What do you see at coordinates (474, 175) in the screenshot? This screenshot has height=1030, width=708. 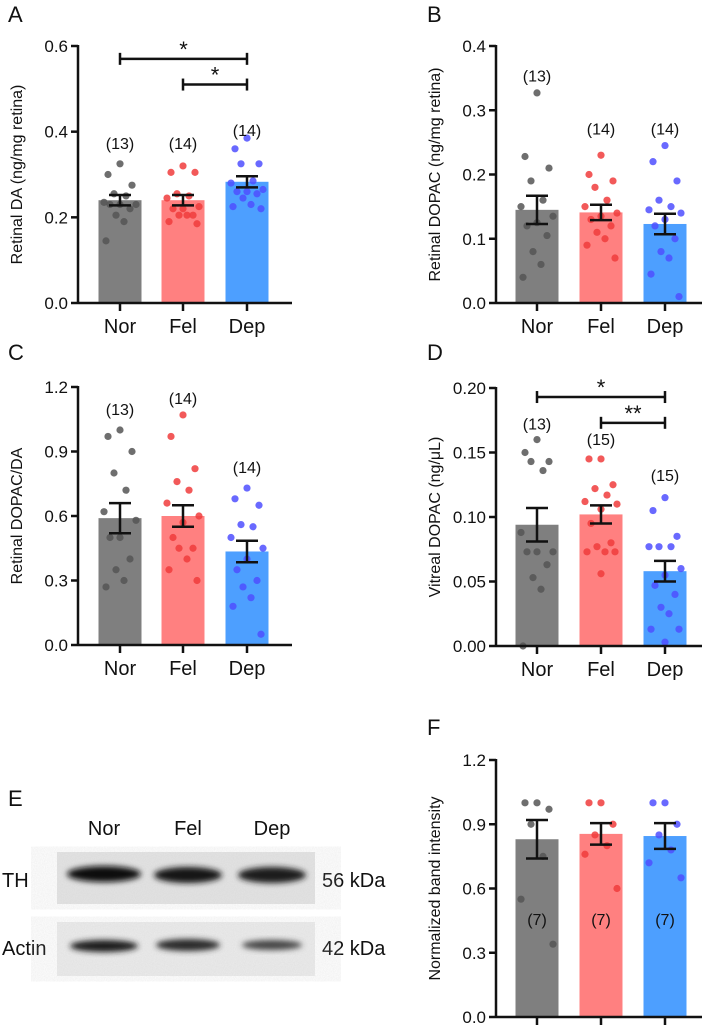 I see `y-tick-label: 0.2` at bounding box center [474, 175].